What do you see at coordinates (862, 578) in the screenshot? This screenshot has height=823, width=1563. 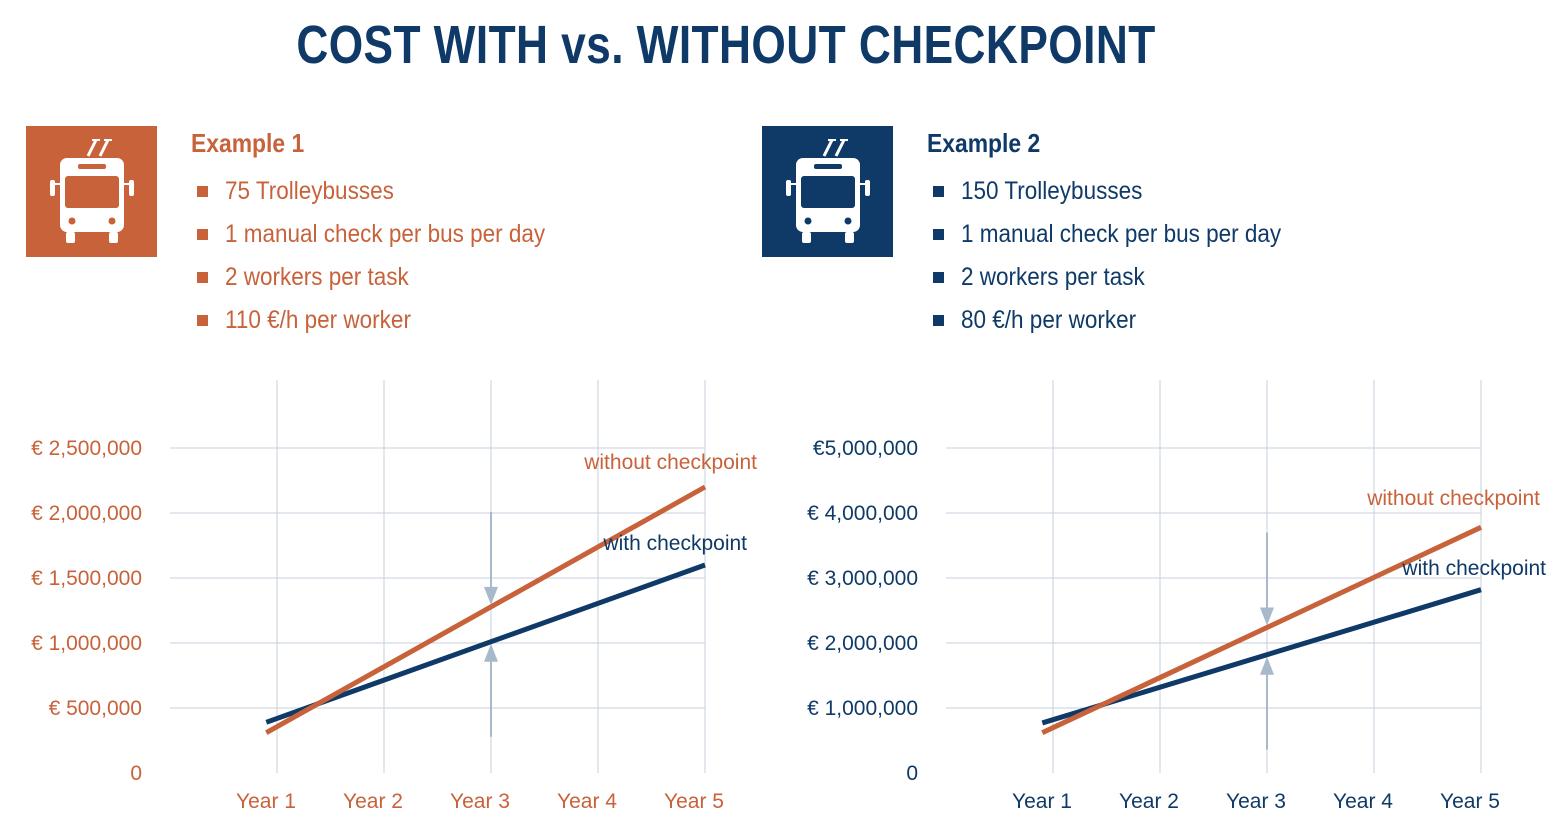 I see `y-tick-label: € 3,000,000` at bounding box center [862, 578].